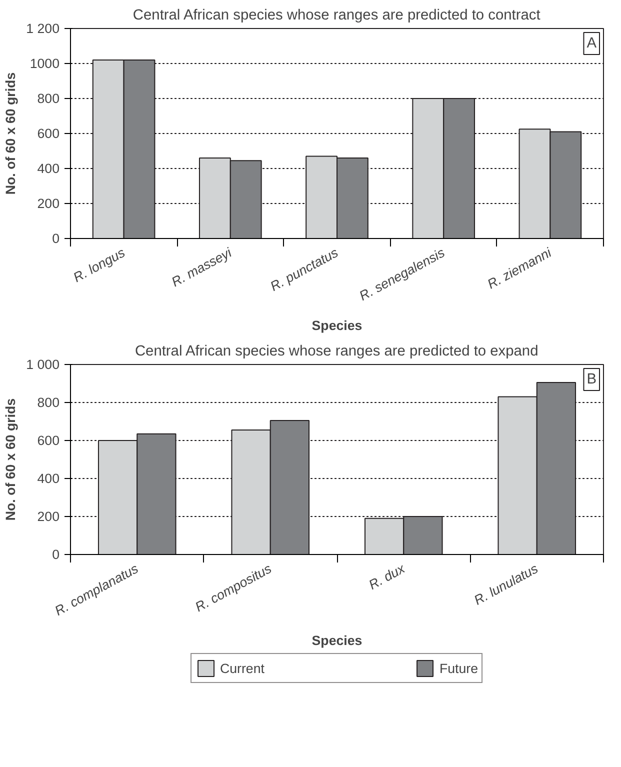  Describe the element at coordinates (591, 380) in the screenshot. I see `annotation: B` at that location.